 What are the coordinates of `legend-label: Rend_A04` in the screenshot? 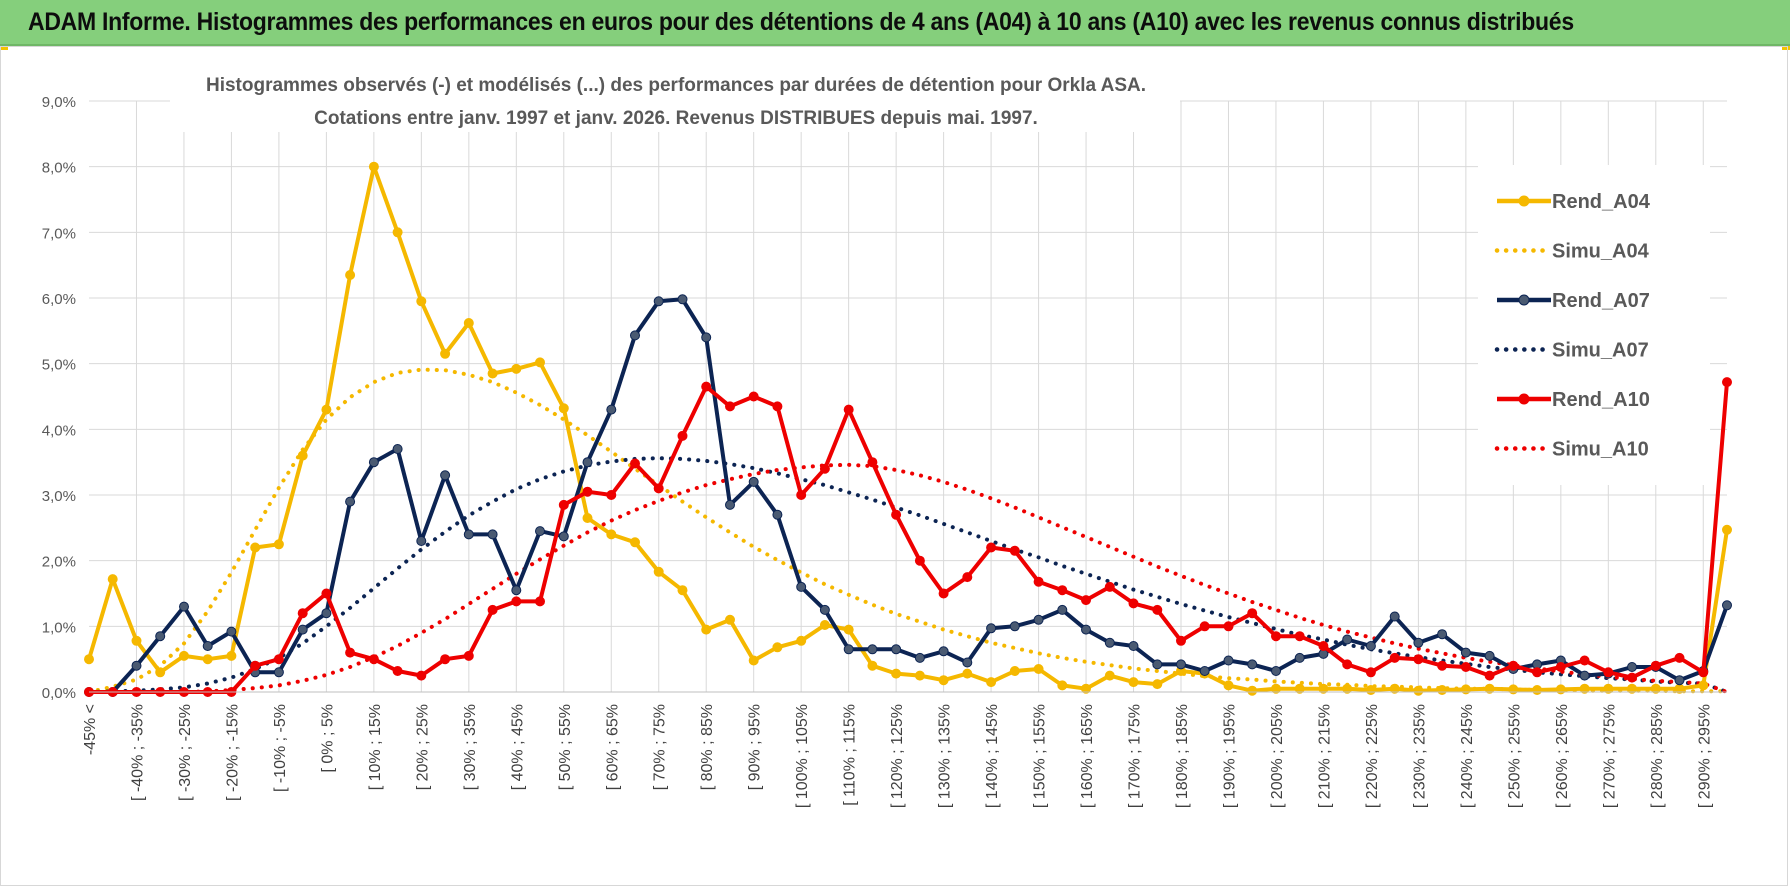 It's located at (1601, 202).